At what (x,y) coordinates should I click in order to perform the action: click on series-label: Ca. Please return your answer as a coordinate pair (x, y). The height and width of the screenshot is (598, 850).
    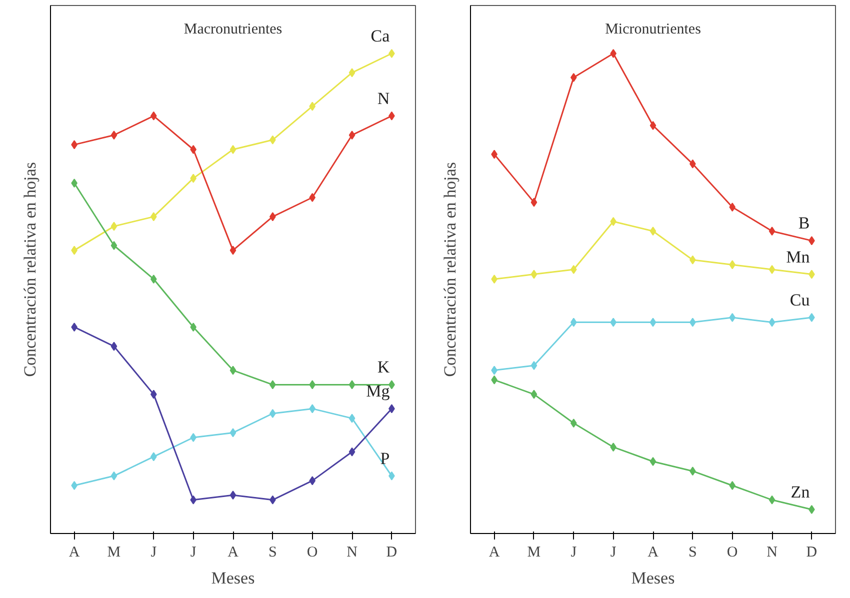
    Looking at the image, I should click on (380, 36).